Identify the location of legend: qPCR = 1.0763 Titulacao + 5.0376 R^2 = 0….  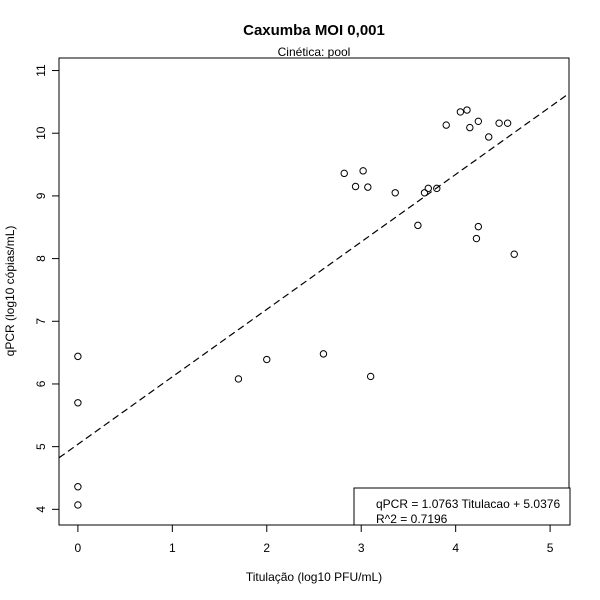
(462, 506).